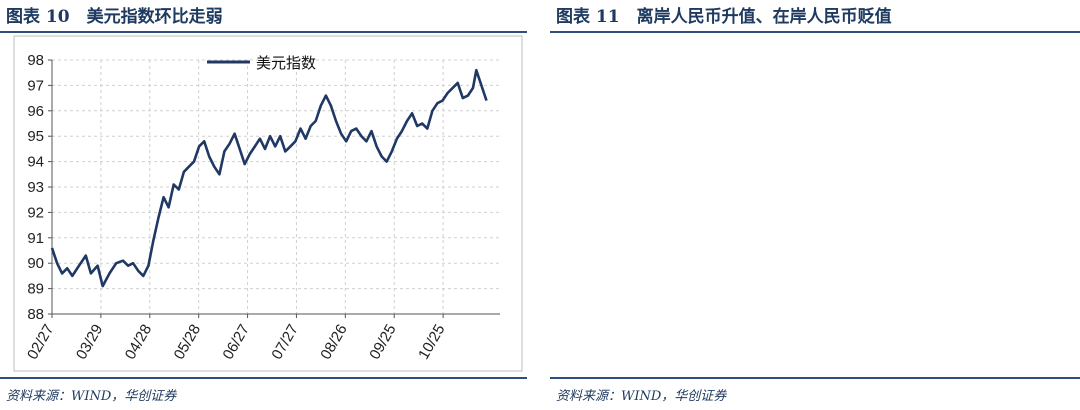  I want to click on right-source-rule, so click(815, 378).